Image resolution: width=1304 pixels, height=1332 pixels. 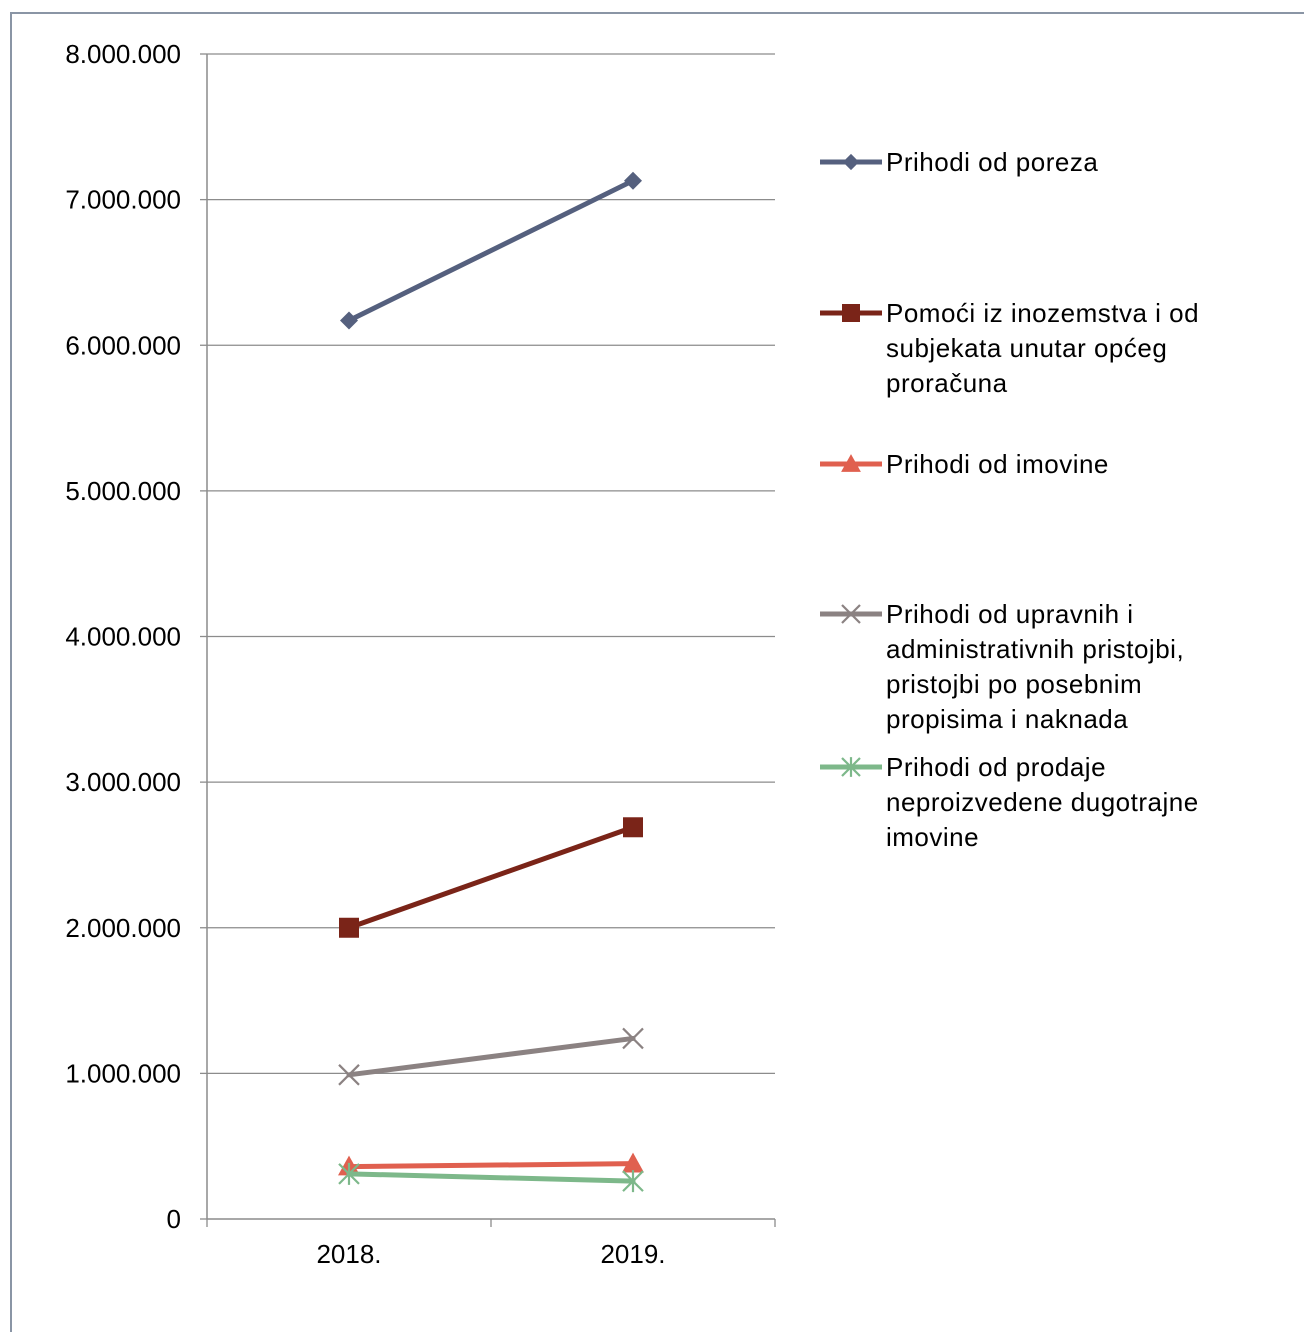 I want to click on legend-label: imovine, so click(x=932, y=837).